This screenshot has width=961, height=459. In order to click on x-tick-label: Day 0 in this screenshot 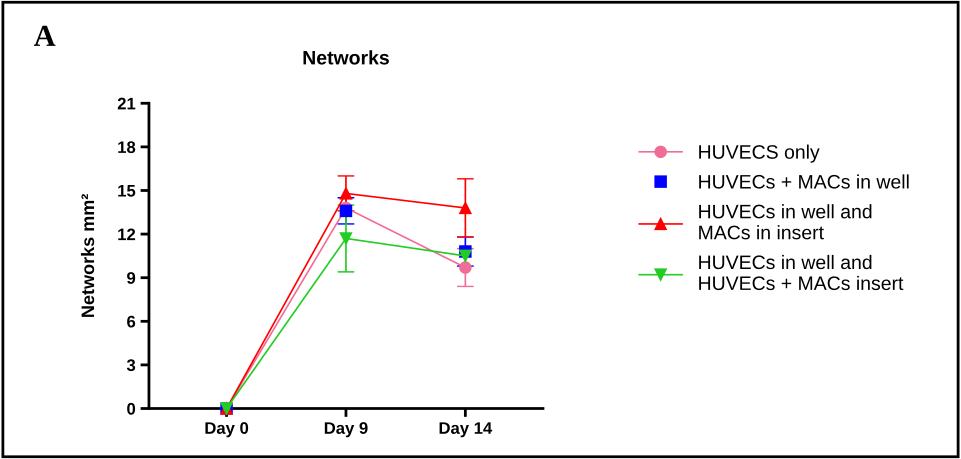, I will do `click(226, 430)`.